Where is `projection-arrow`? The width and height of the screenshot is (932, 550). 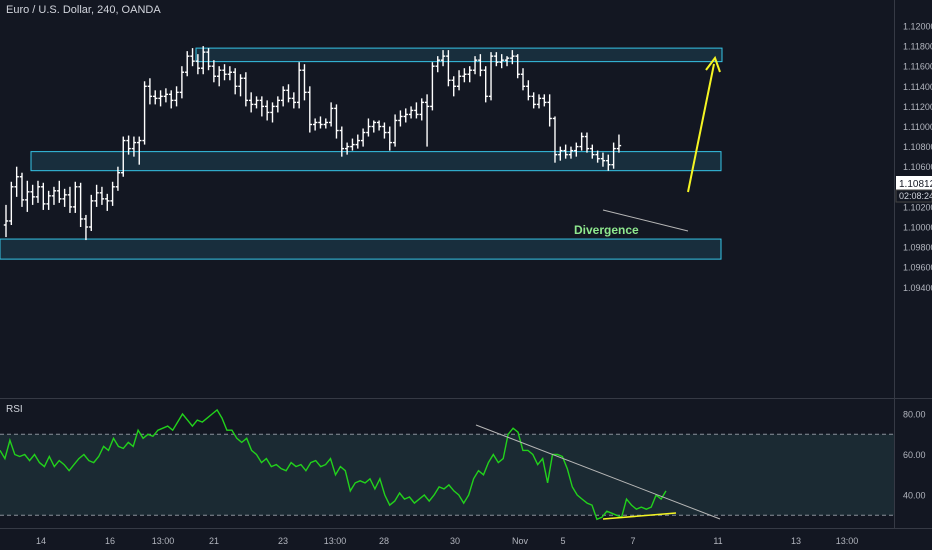
projection-arrow is located at coordinates (701, 128).